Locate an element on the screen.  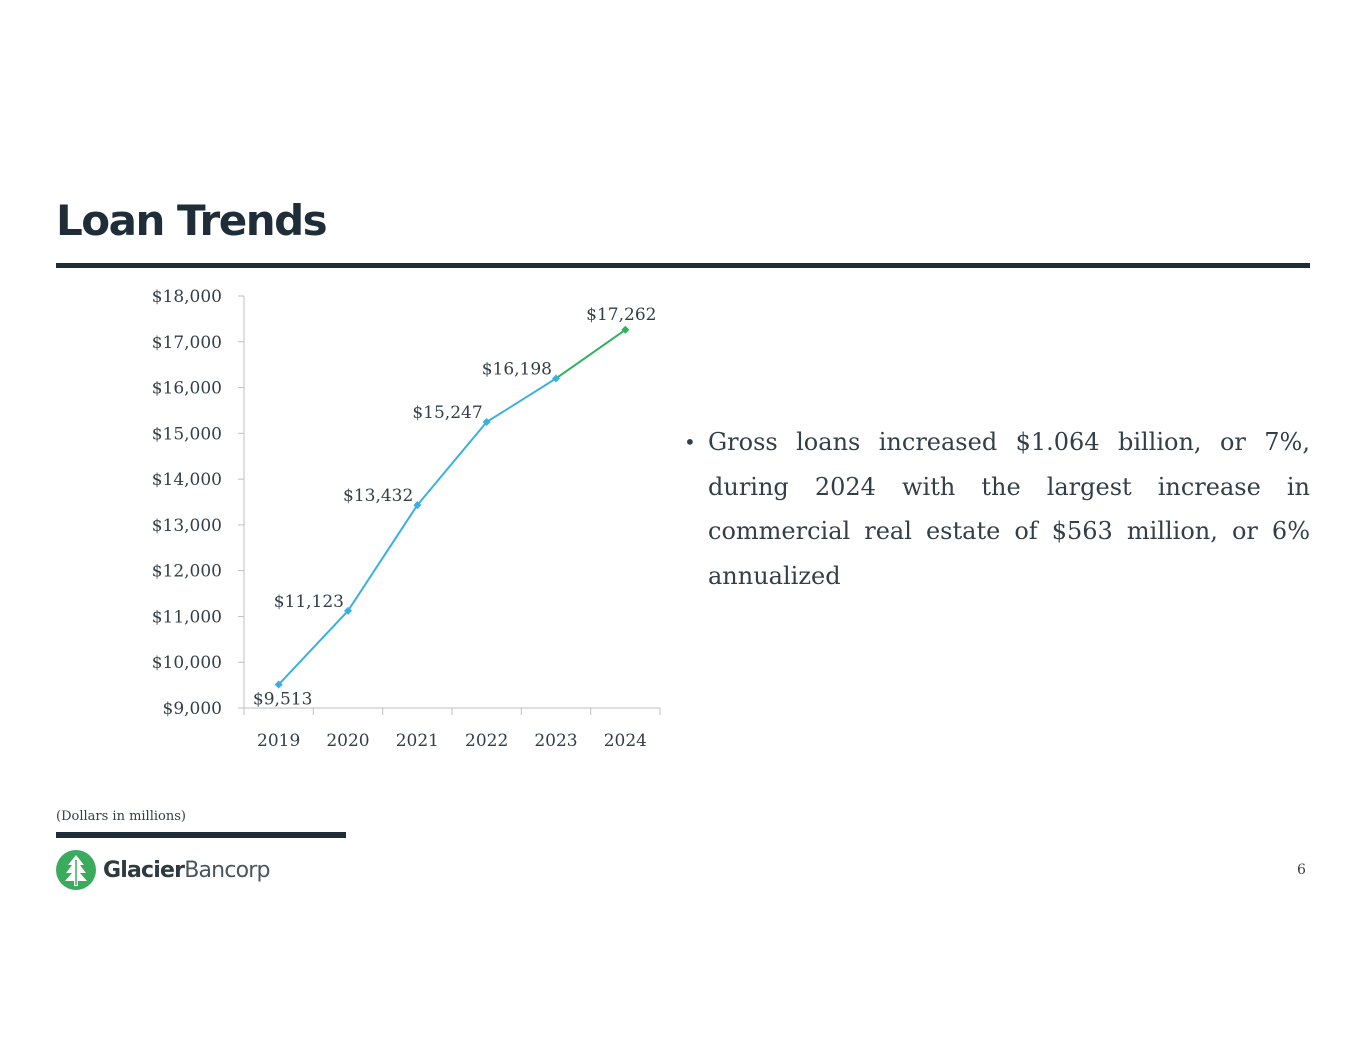
y-tick-label: $9,000 is located at coordinates (192, 709).